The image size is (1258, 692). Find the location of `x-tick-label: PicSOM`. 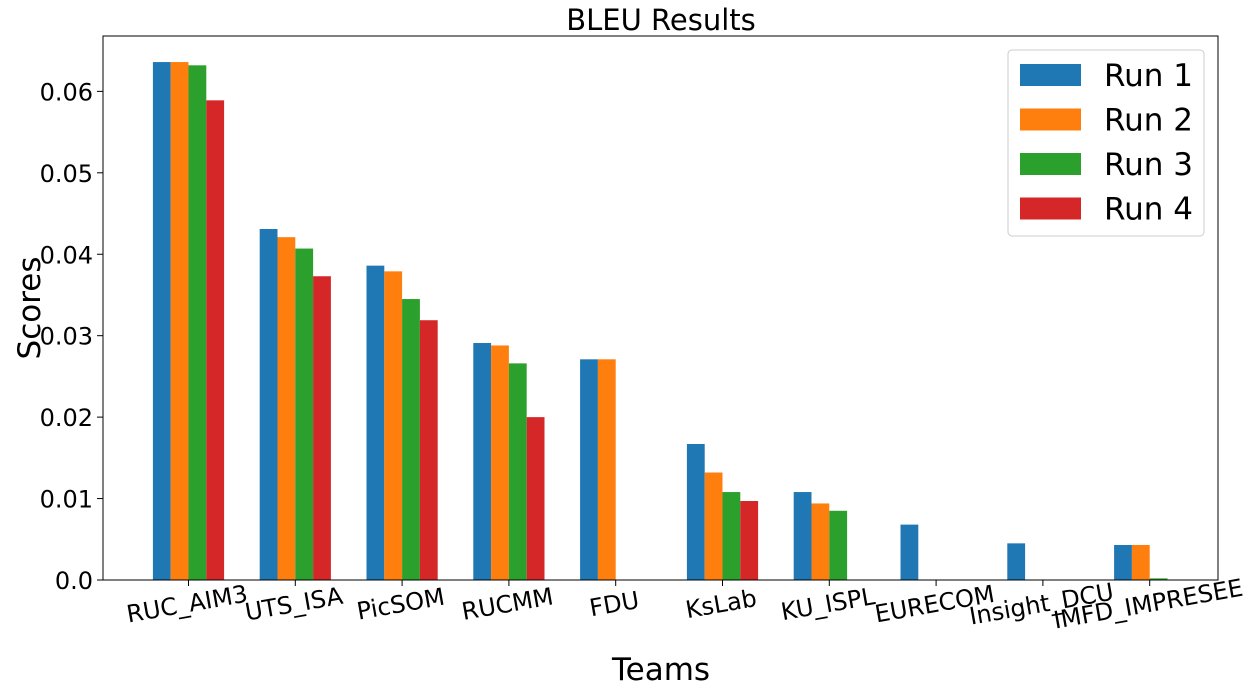

x-tick-label: PicSOM is located at coordinates (401, 604).